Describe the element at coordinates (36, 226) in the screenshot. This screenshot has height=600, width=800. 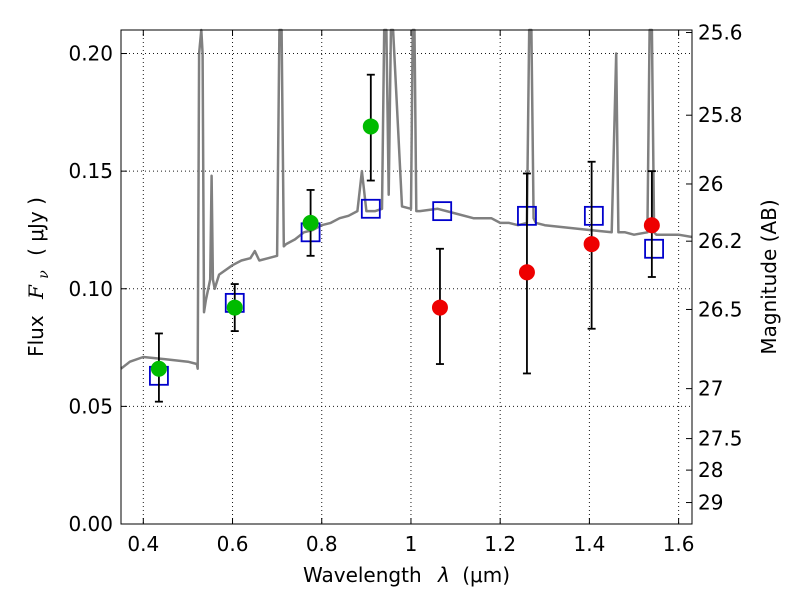
I see `y-axis-label-unit: ( μJy )` at that location.